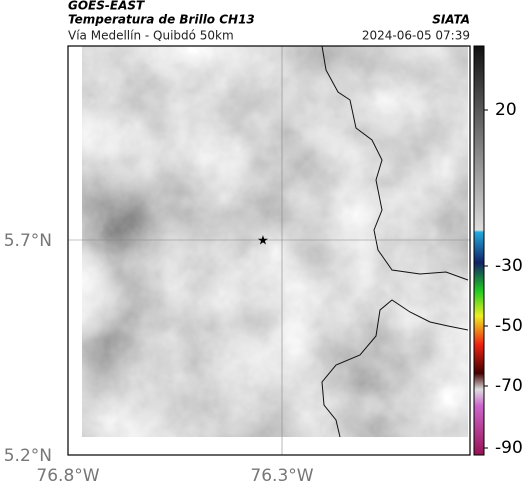 Image resolution: width=526 pixels, height=491 pixels. I want to click on colorbar-tick-label: 20, so click(506, 110).